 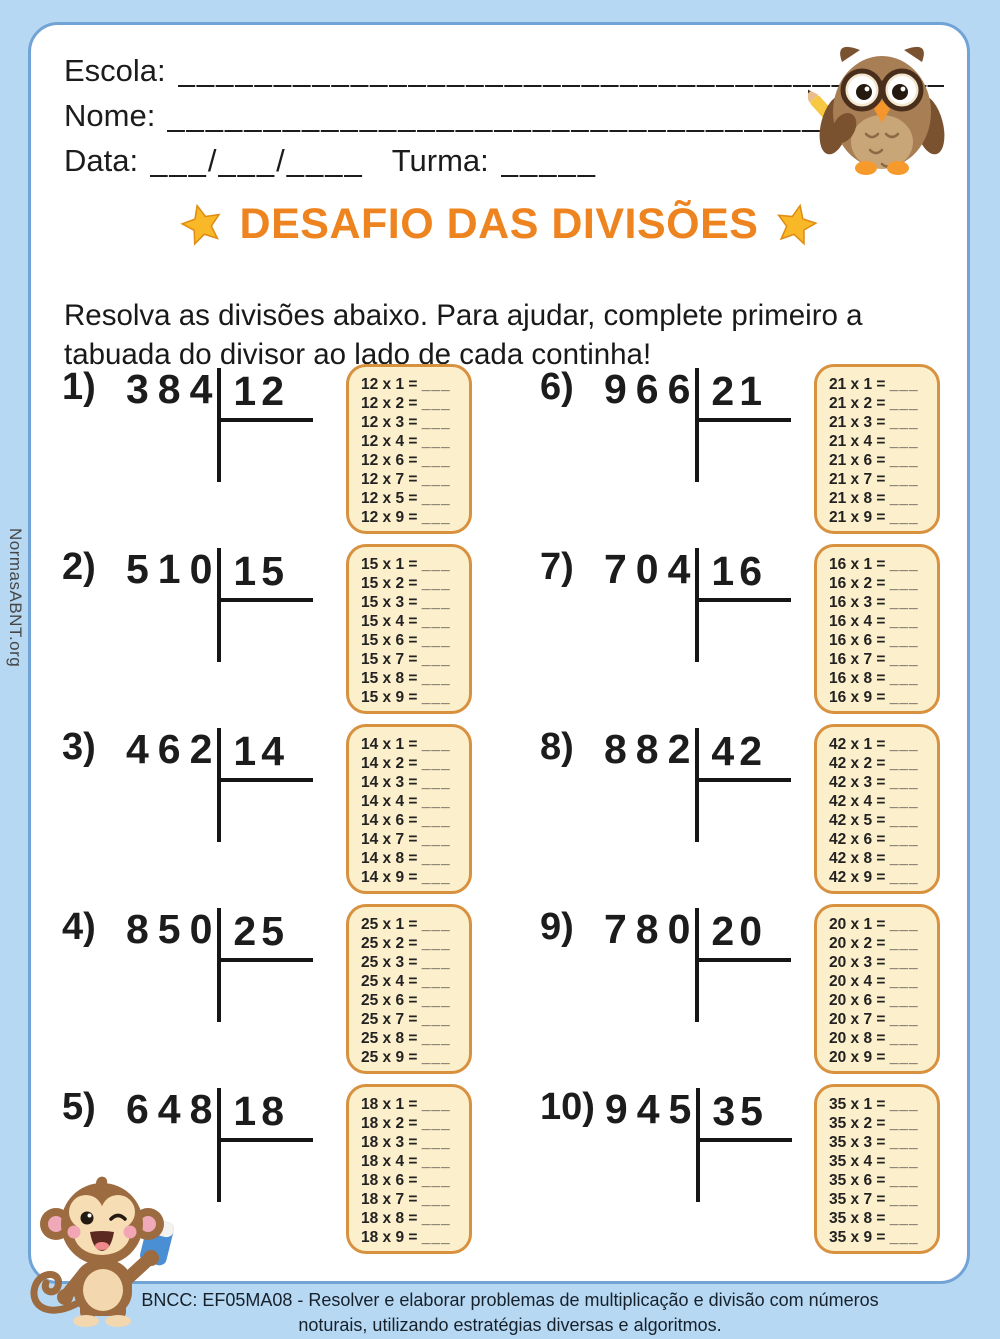 I want to click on tabuada-row: 25 x 9 = ___, so click(x=406, y=1057).